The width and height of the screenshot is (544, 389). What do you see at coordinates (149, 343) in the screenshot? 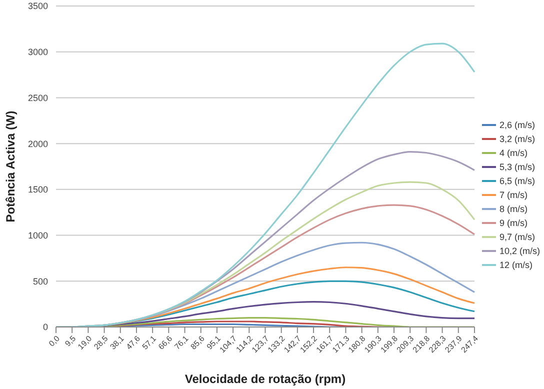
I see `x-tick-label: 57,1` at bounding box center [149, 343].